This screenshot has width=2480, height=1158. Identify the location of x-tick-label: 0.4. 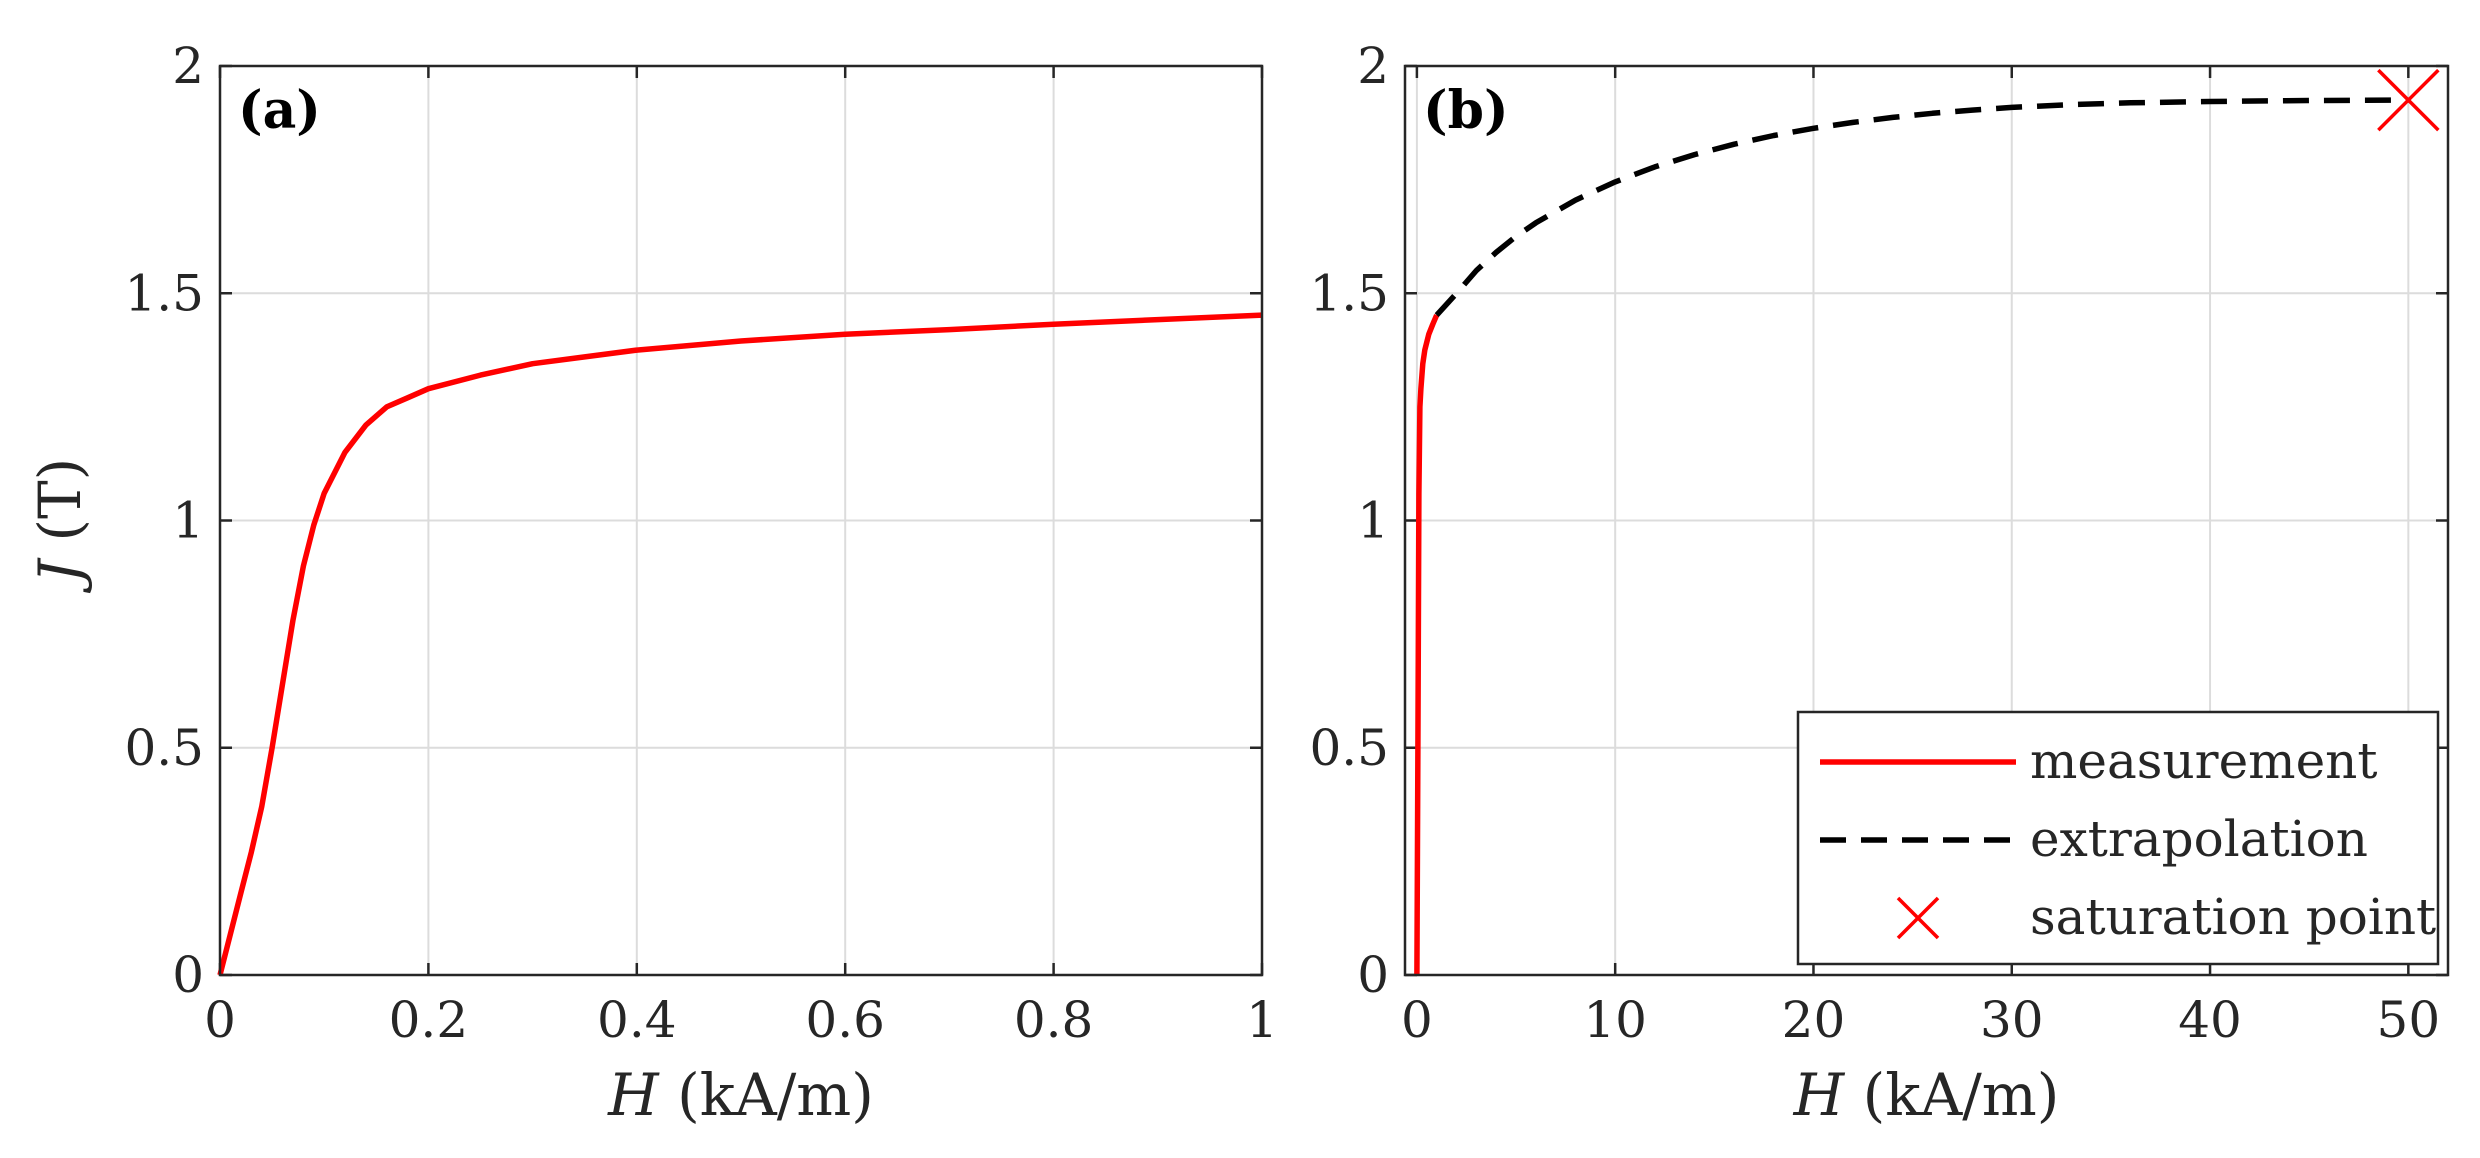
(637, 1020).